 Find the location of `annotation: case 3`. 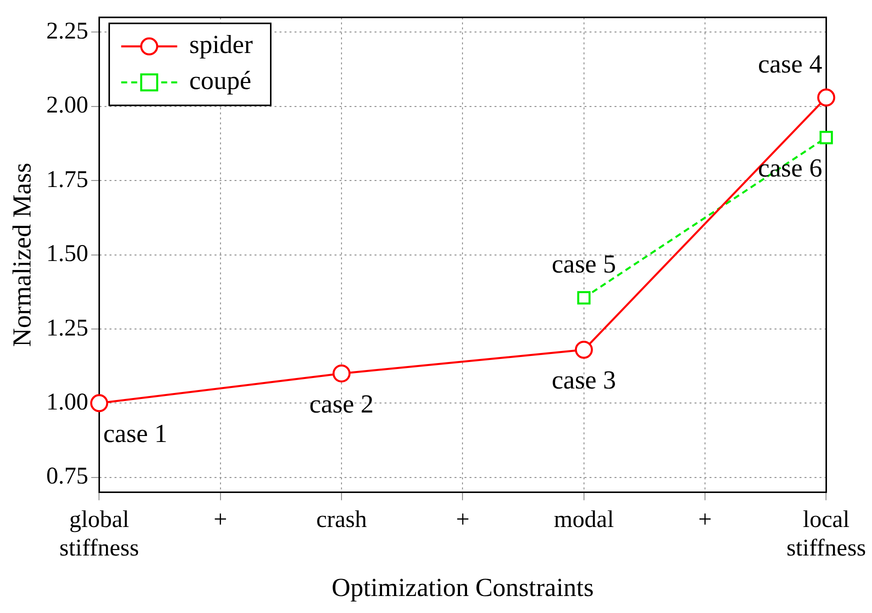

annotation: case 3 is located at coordinates (584, 380).